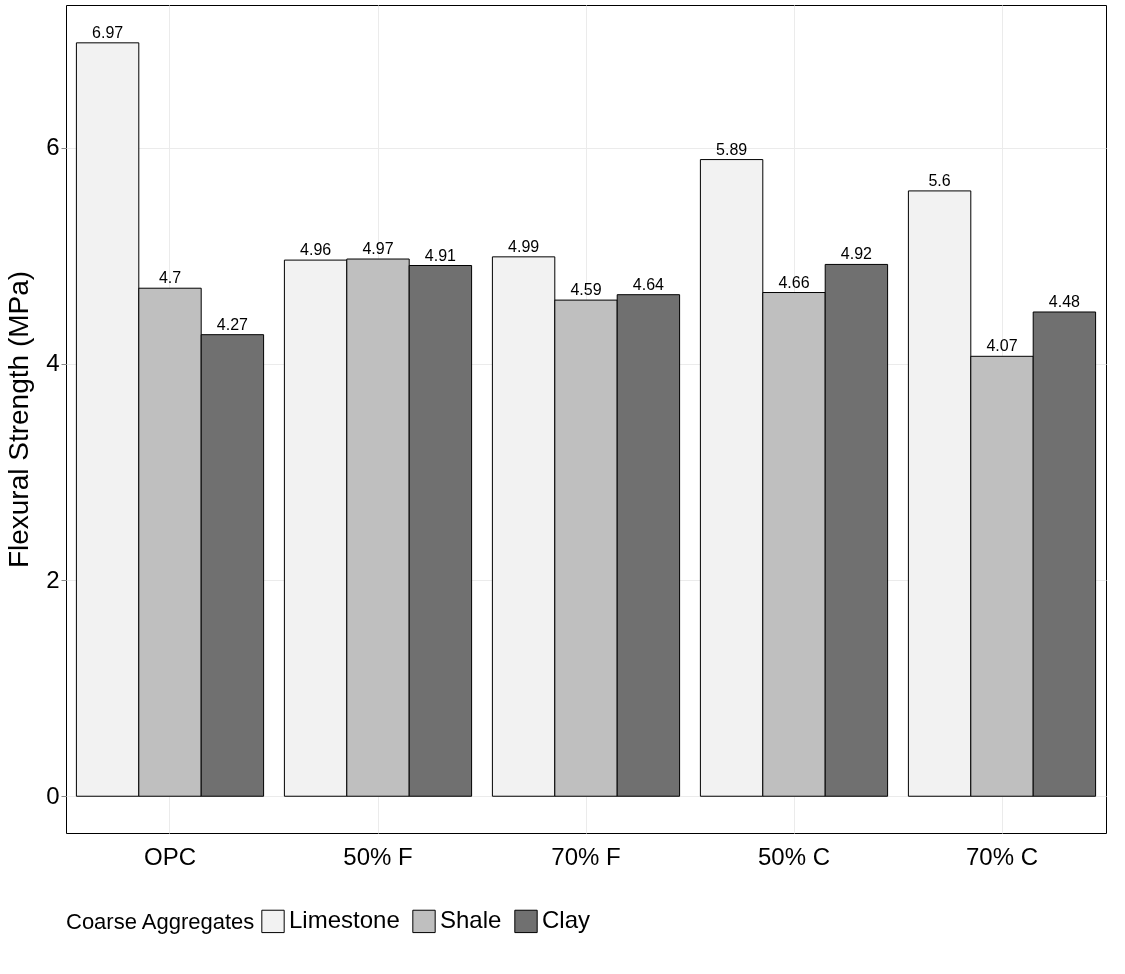 The image size is (1125, 974). Describe the element at coordinates (1002, 856) in the screenshot. I see `x-tick-label: 70% C` at that location.